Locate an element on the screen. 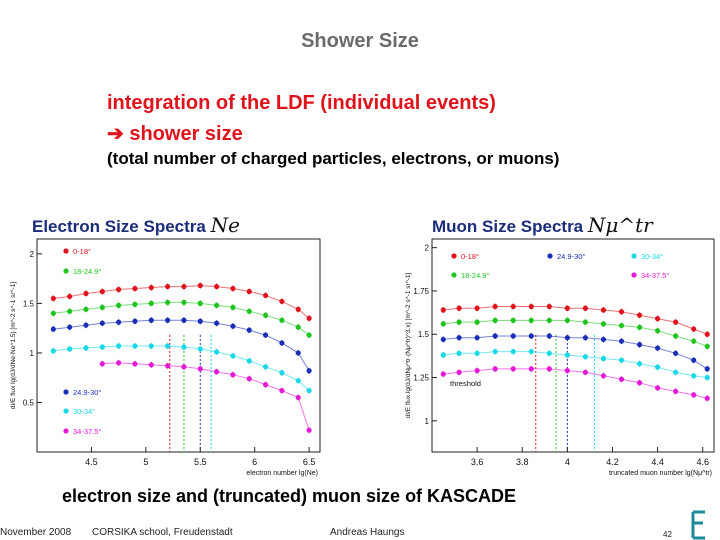 This screenshot has height=540, width=720. x-tick-label: 4 is located at coordinates (567, 462).